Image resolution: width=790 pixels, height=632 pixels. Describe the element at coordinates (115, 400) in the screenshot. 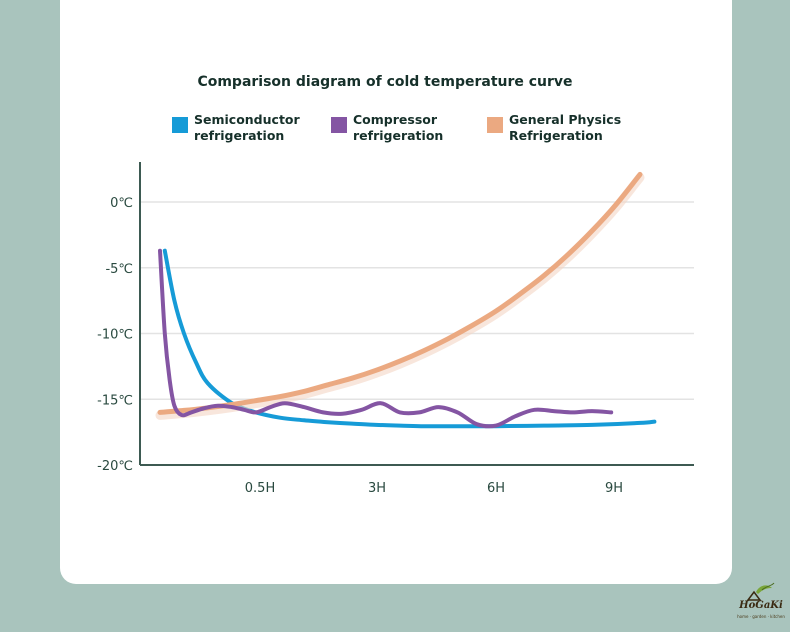

I see `y-tick-label: -15℃` at that location.